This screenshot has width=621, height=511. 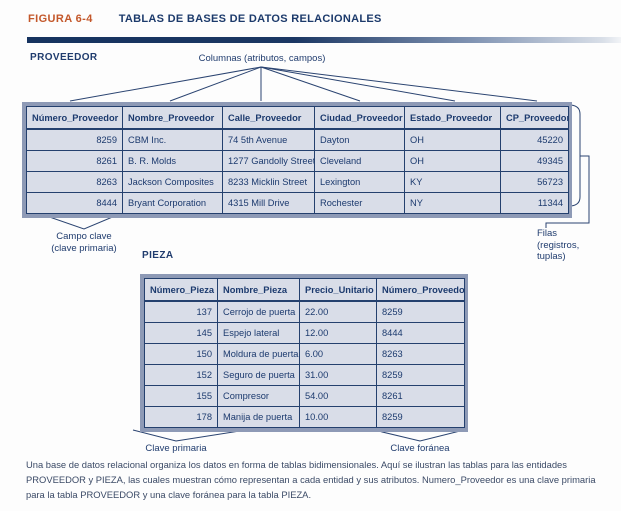 What do you see at coordinates (172, 161) in the screenshot?
I see `table-cell: B. R. Molds` at bounding box center [172, 161].